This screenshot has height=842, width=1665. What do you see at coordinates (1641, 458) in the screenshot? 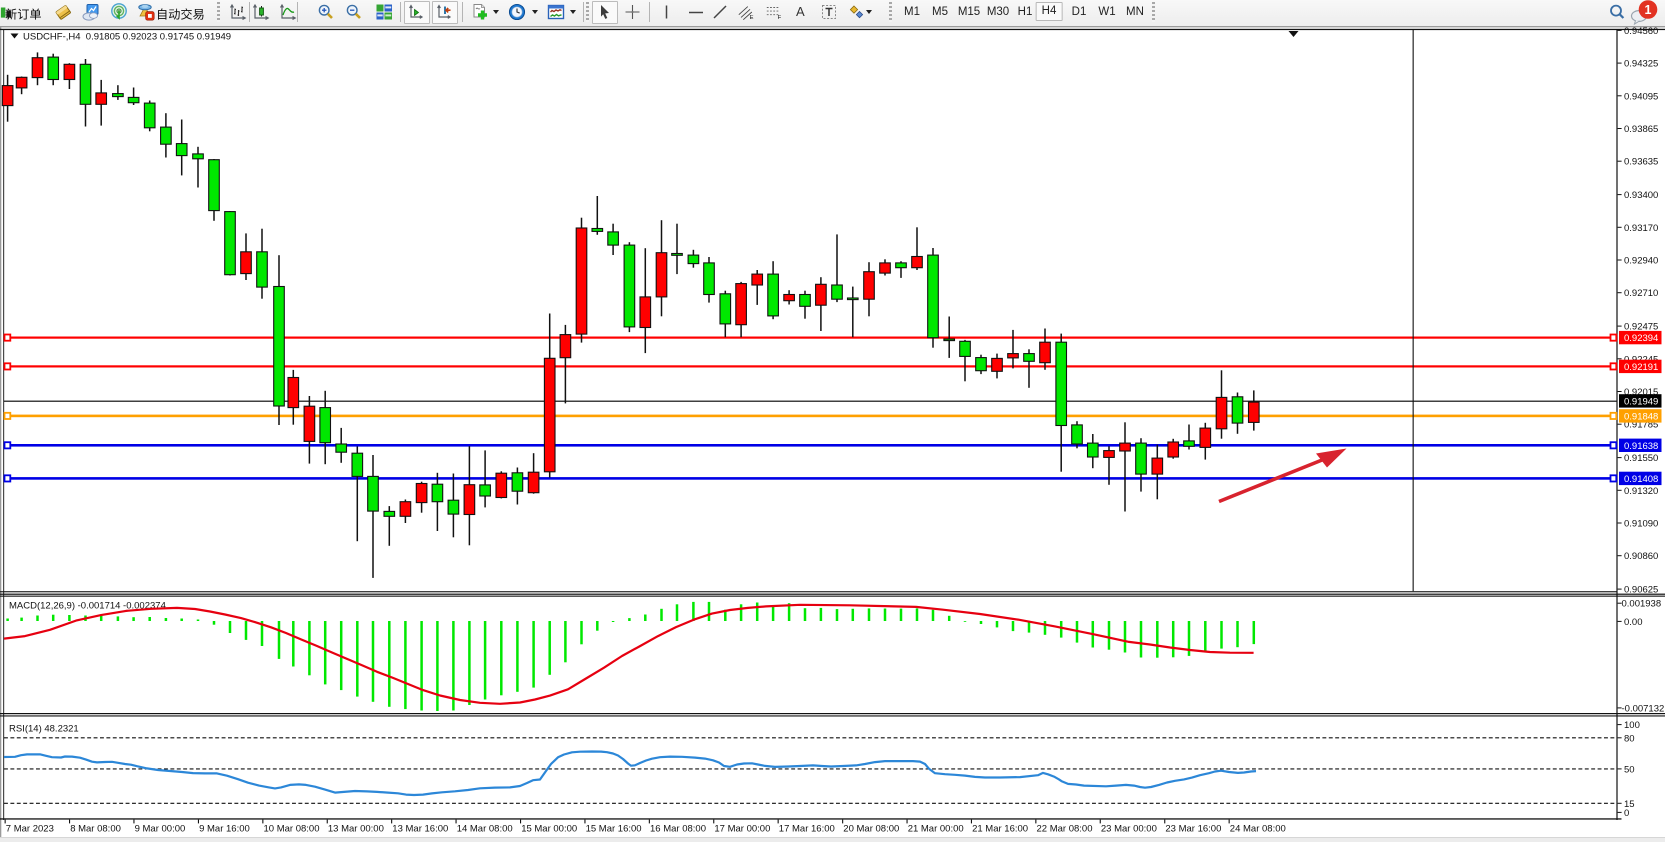
I see `svg-text: 0.91550` at bounding box center [1641, 458].